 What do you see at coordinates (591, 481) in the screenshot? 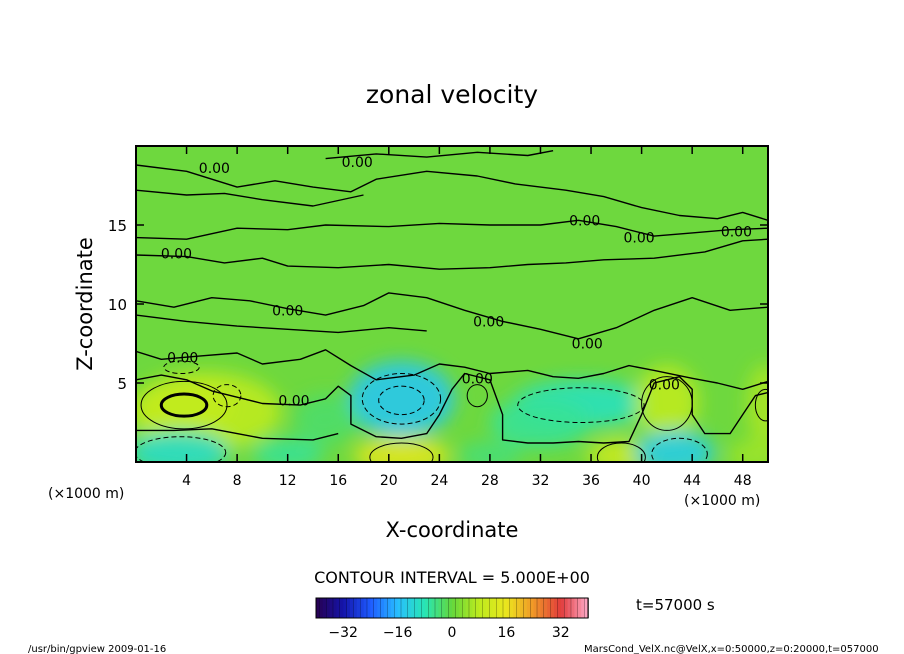
I see `x-tick-label: 36` at bounding box center [591, 481].